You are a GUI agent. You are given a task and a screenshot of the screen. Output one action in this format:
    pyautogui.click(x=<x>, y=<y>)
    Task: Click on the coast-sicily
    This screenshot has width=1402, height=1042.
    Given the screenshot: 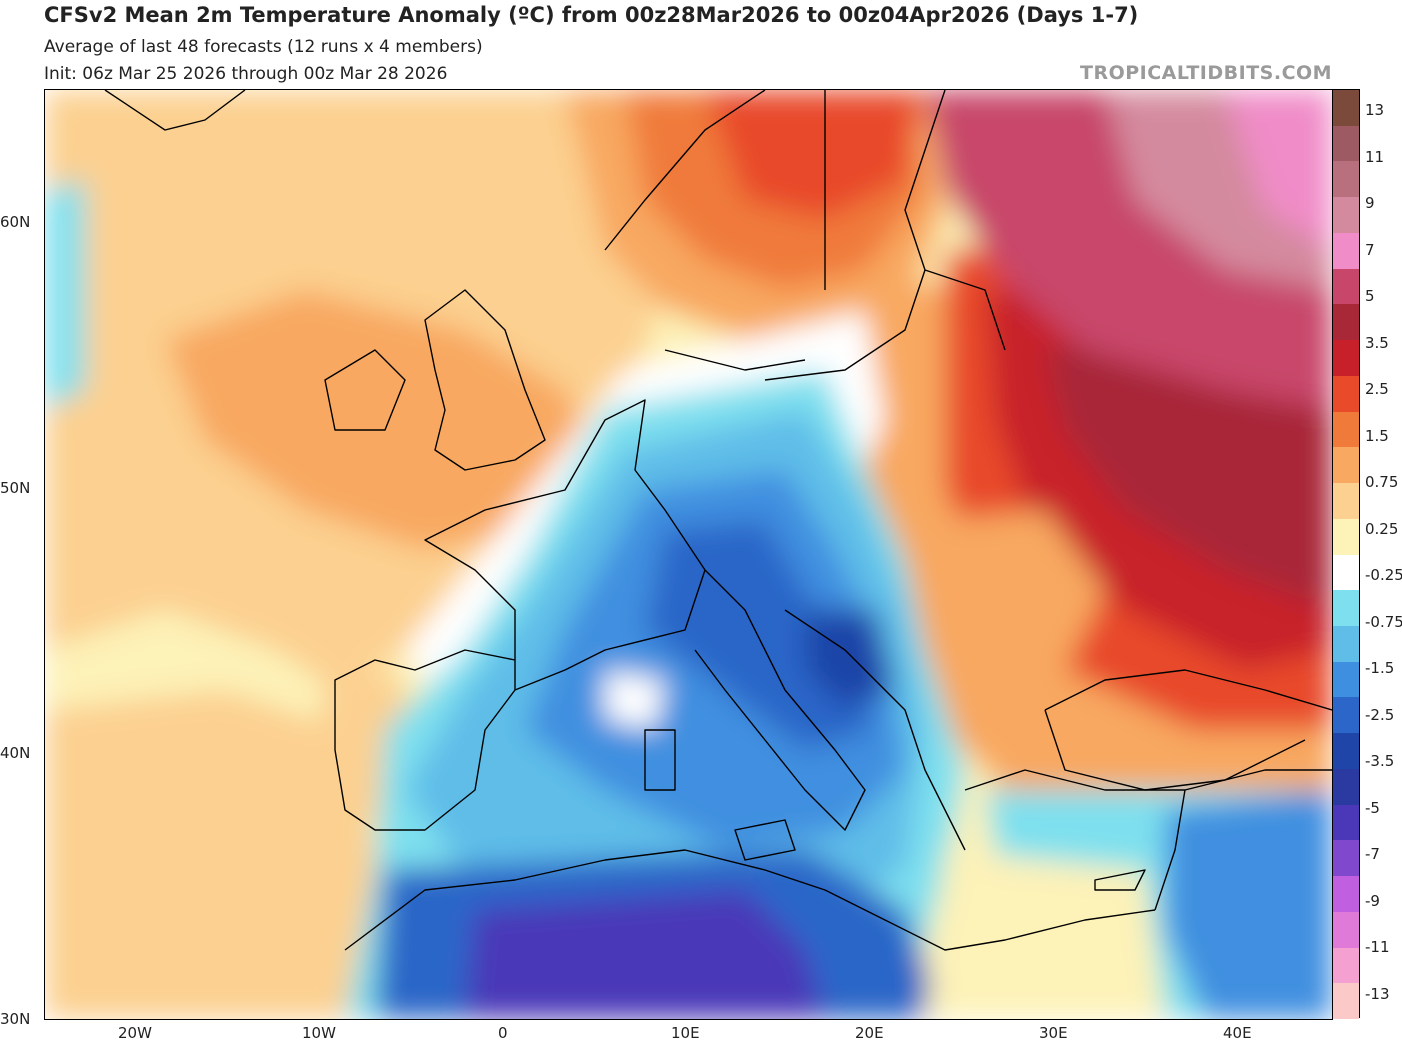 What is the action you would take?
    pyautogui.click(x=765, y=840)
    